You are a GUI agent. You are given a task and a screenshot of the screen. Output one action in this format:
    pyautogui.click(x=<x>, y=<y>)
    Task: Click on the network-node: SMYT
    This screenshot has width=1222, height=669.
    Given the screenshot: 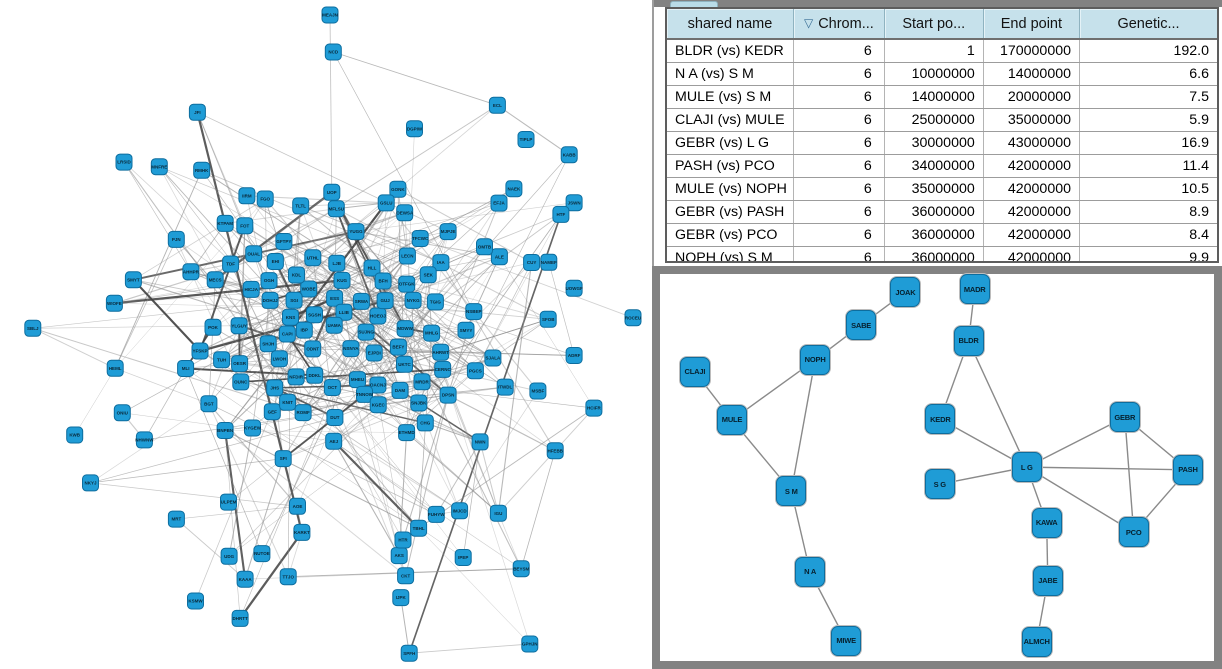 What is the action you would take?
    pyautogui.click(x=133, y=280)
    